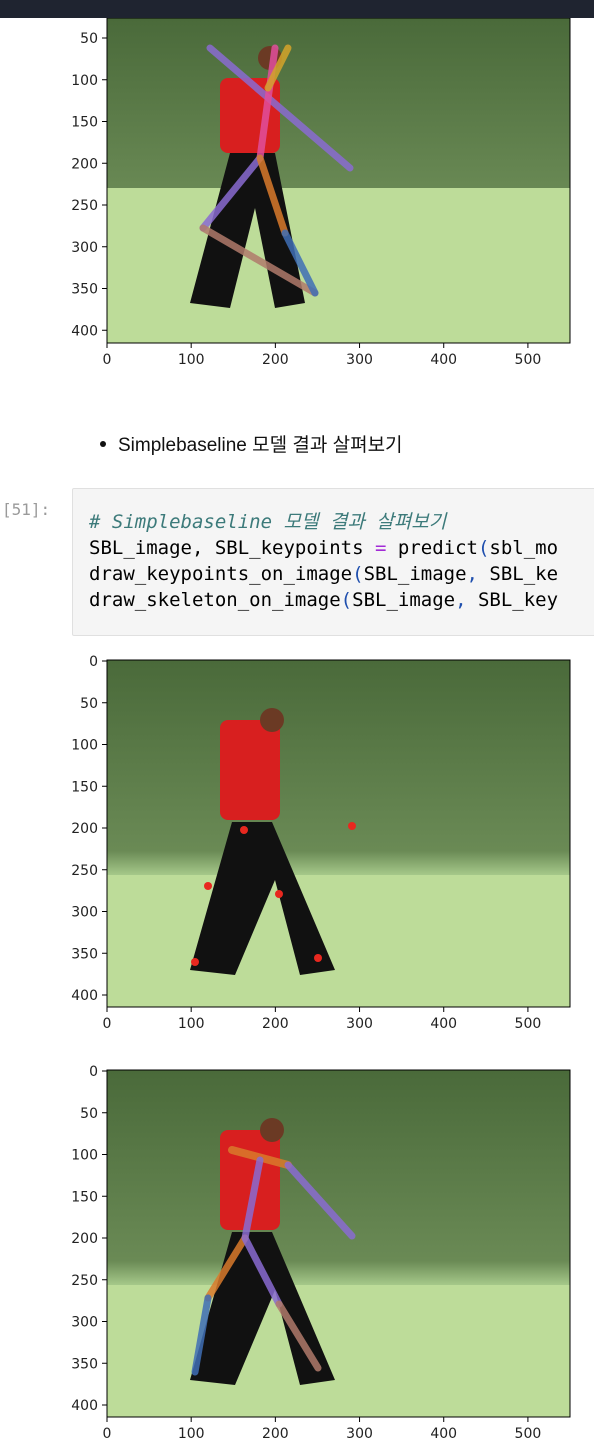 The height and width of the screenshot is (1452, 594). I want to click on markdown-bullet: Simplebaseline 모델 결과 살펴보기, so click(251, 443).